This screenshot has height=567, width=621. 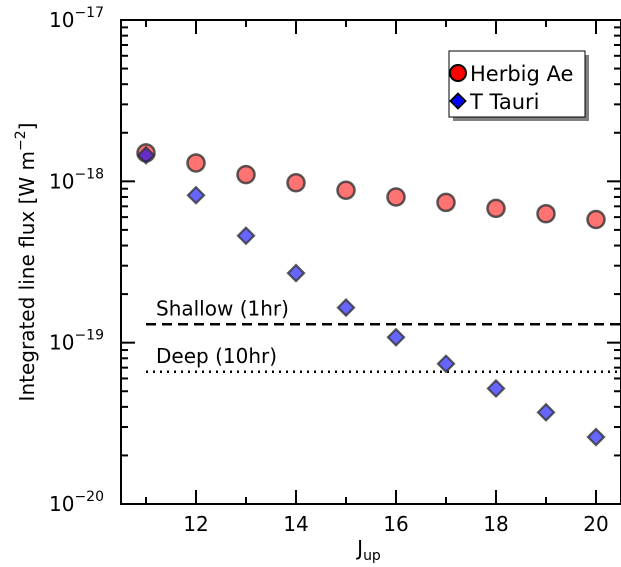 I want to click on y-tick-label: 10−18, so click(x=76, y=179).